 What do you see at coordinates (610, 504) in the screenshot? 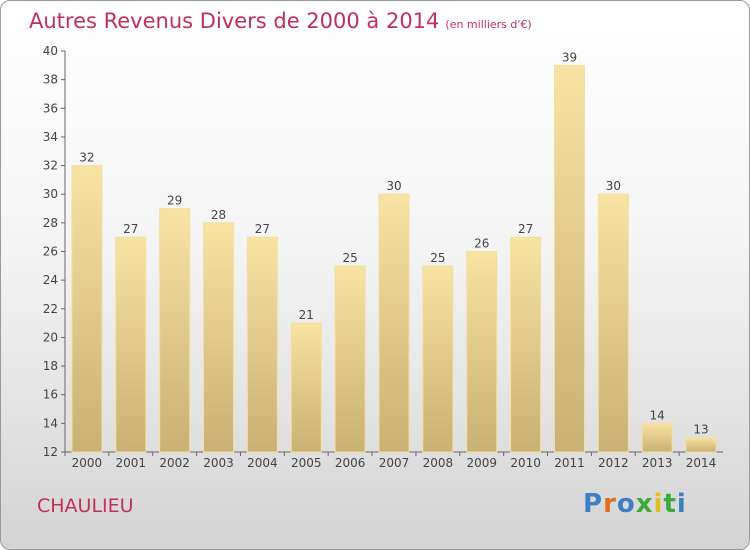
I see `logo-letter: r` at bounding box center [610, 504].